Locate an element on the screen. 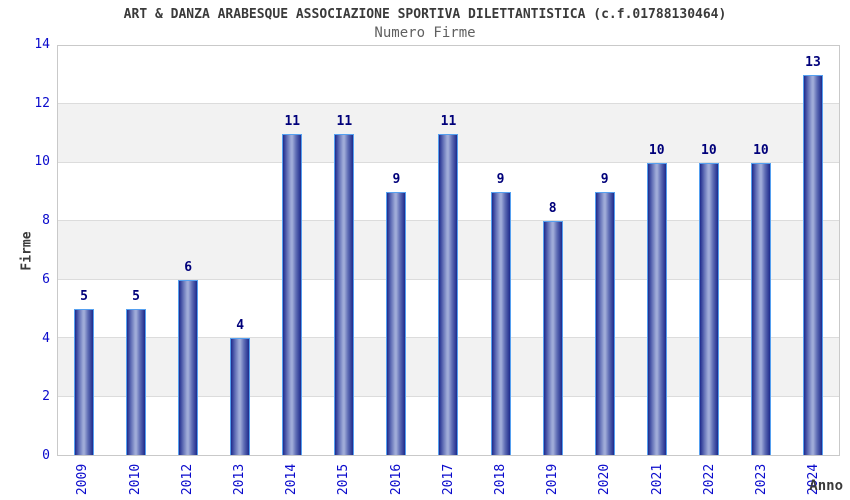 This screenshot has width=850, height=500. bar-slot: 13 is located at coordinates (813, 250).